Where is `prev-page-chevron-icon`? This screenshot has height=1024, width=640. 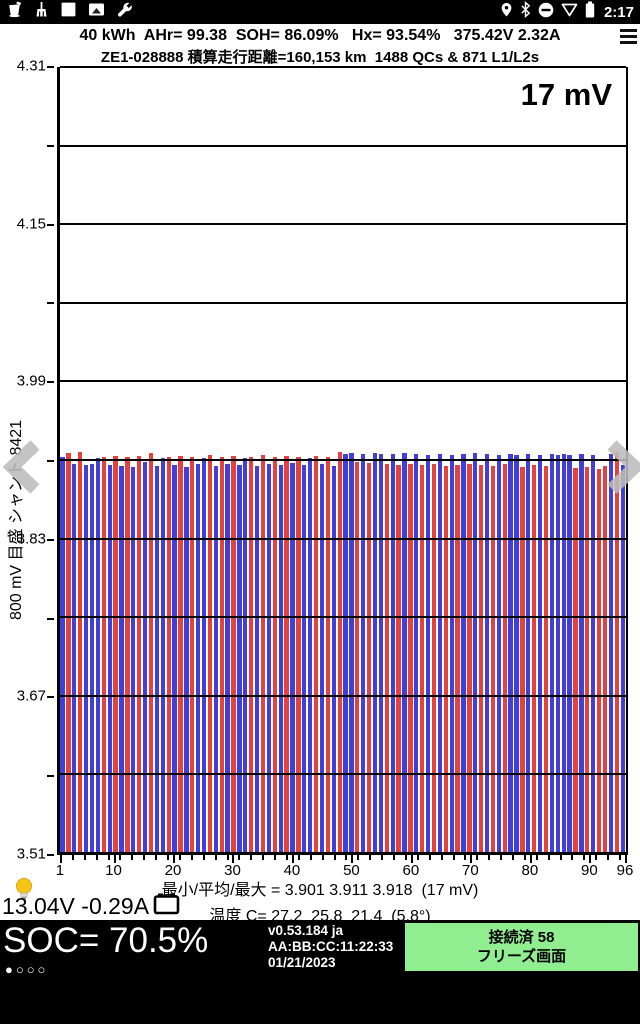 prev-page-chevron-icon is located at coordinates (23, 469).